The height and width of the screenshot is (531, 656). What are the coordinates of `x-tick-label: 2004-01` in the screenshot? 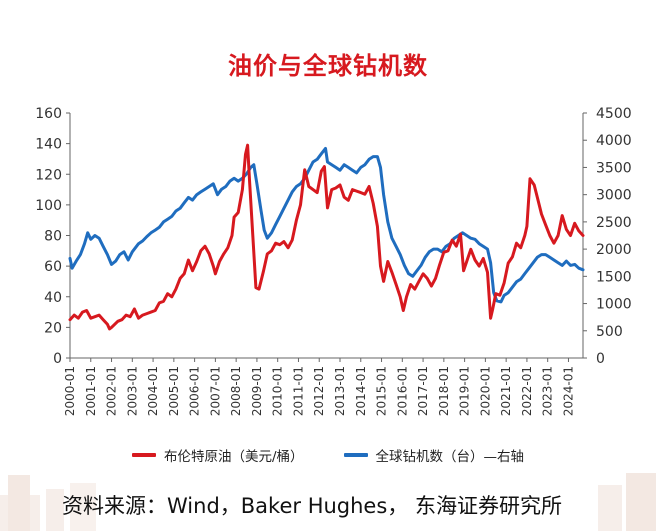 It's located at (153, 391).